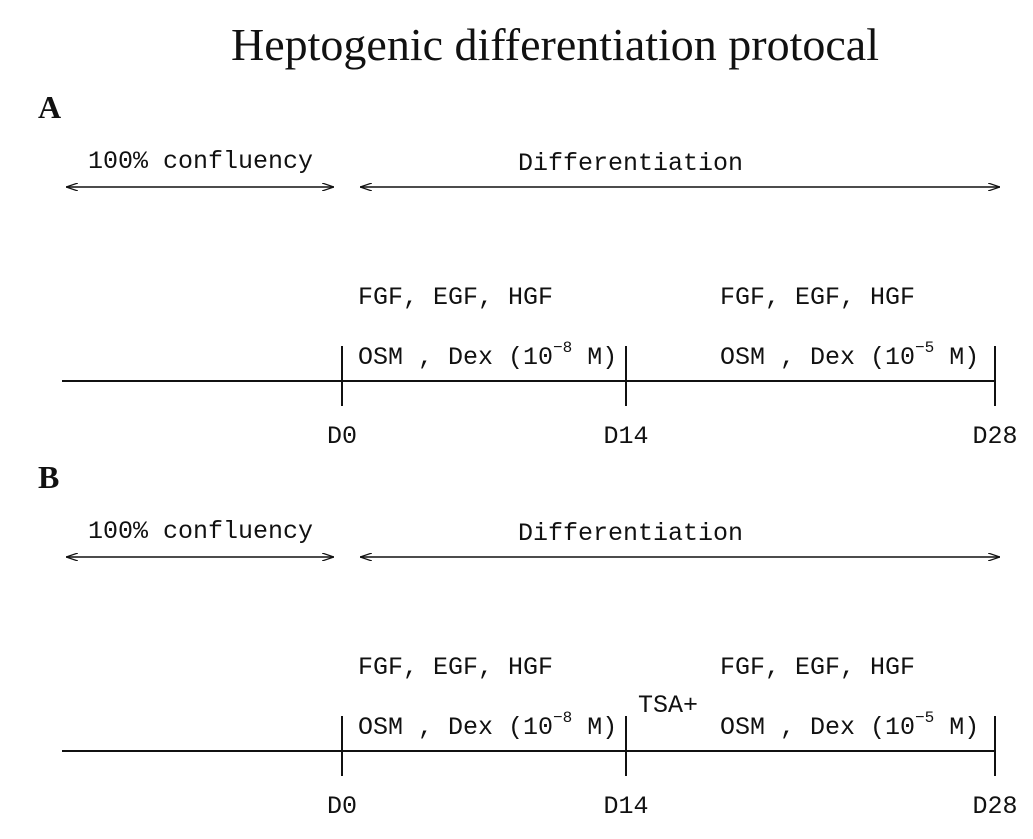 The image size is (1033, 839). What do you see at coordinates (48, 477) in the screenshot?
I see `panel-label: B` at bounding box center [48, 477].